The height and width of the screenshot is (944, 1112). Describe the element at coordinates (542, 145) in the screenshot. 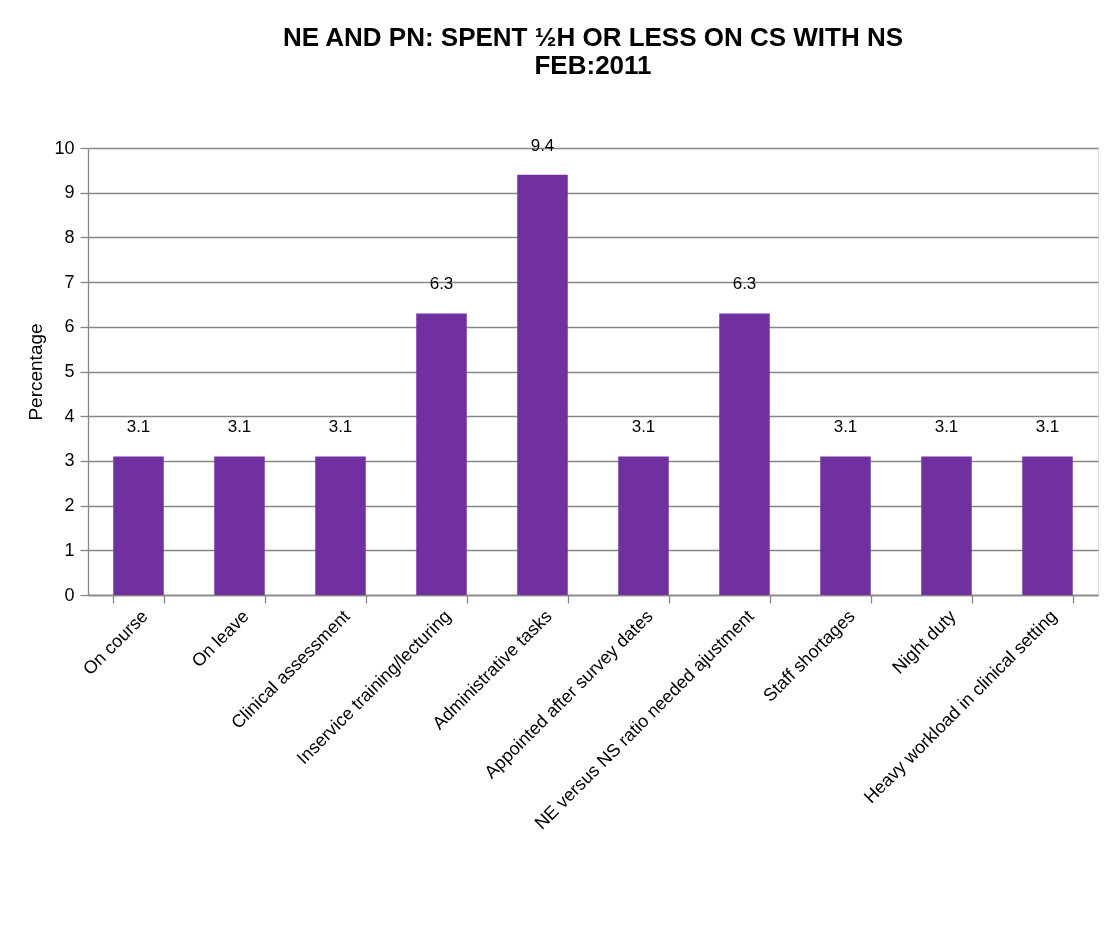

I see `data-label: 9.4` at that location.